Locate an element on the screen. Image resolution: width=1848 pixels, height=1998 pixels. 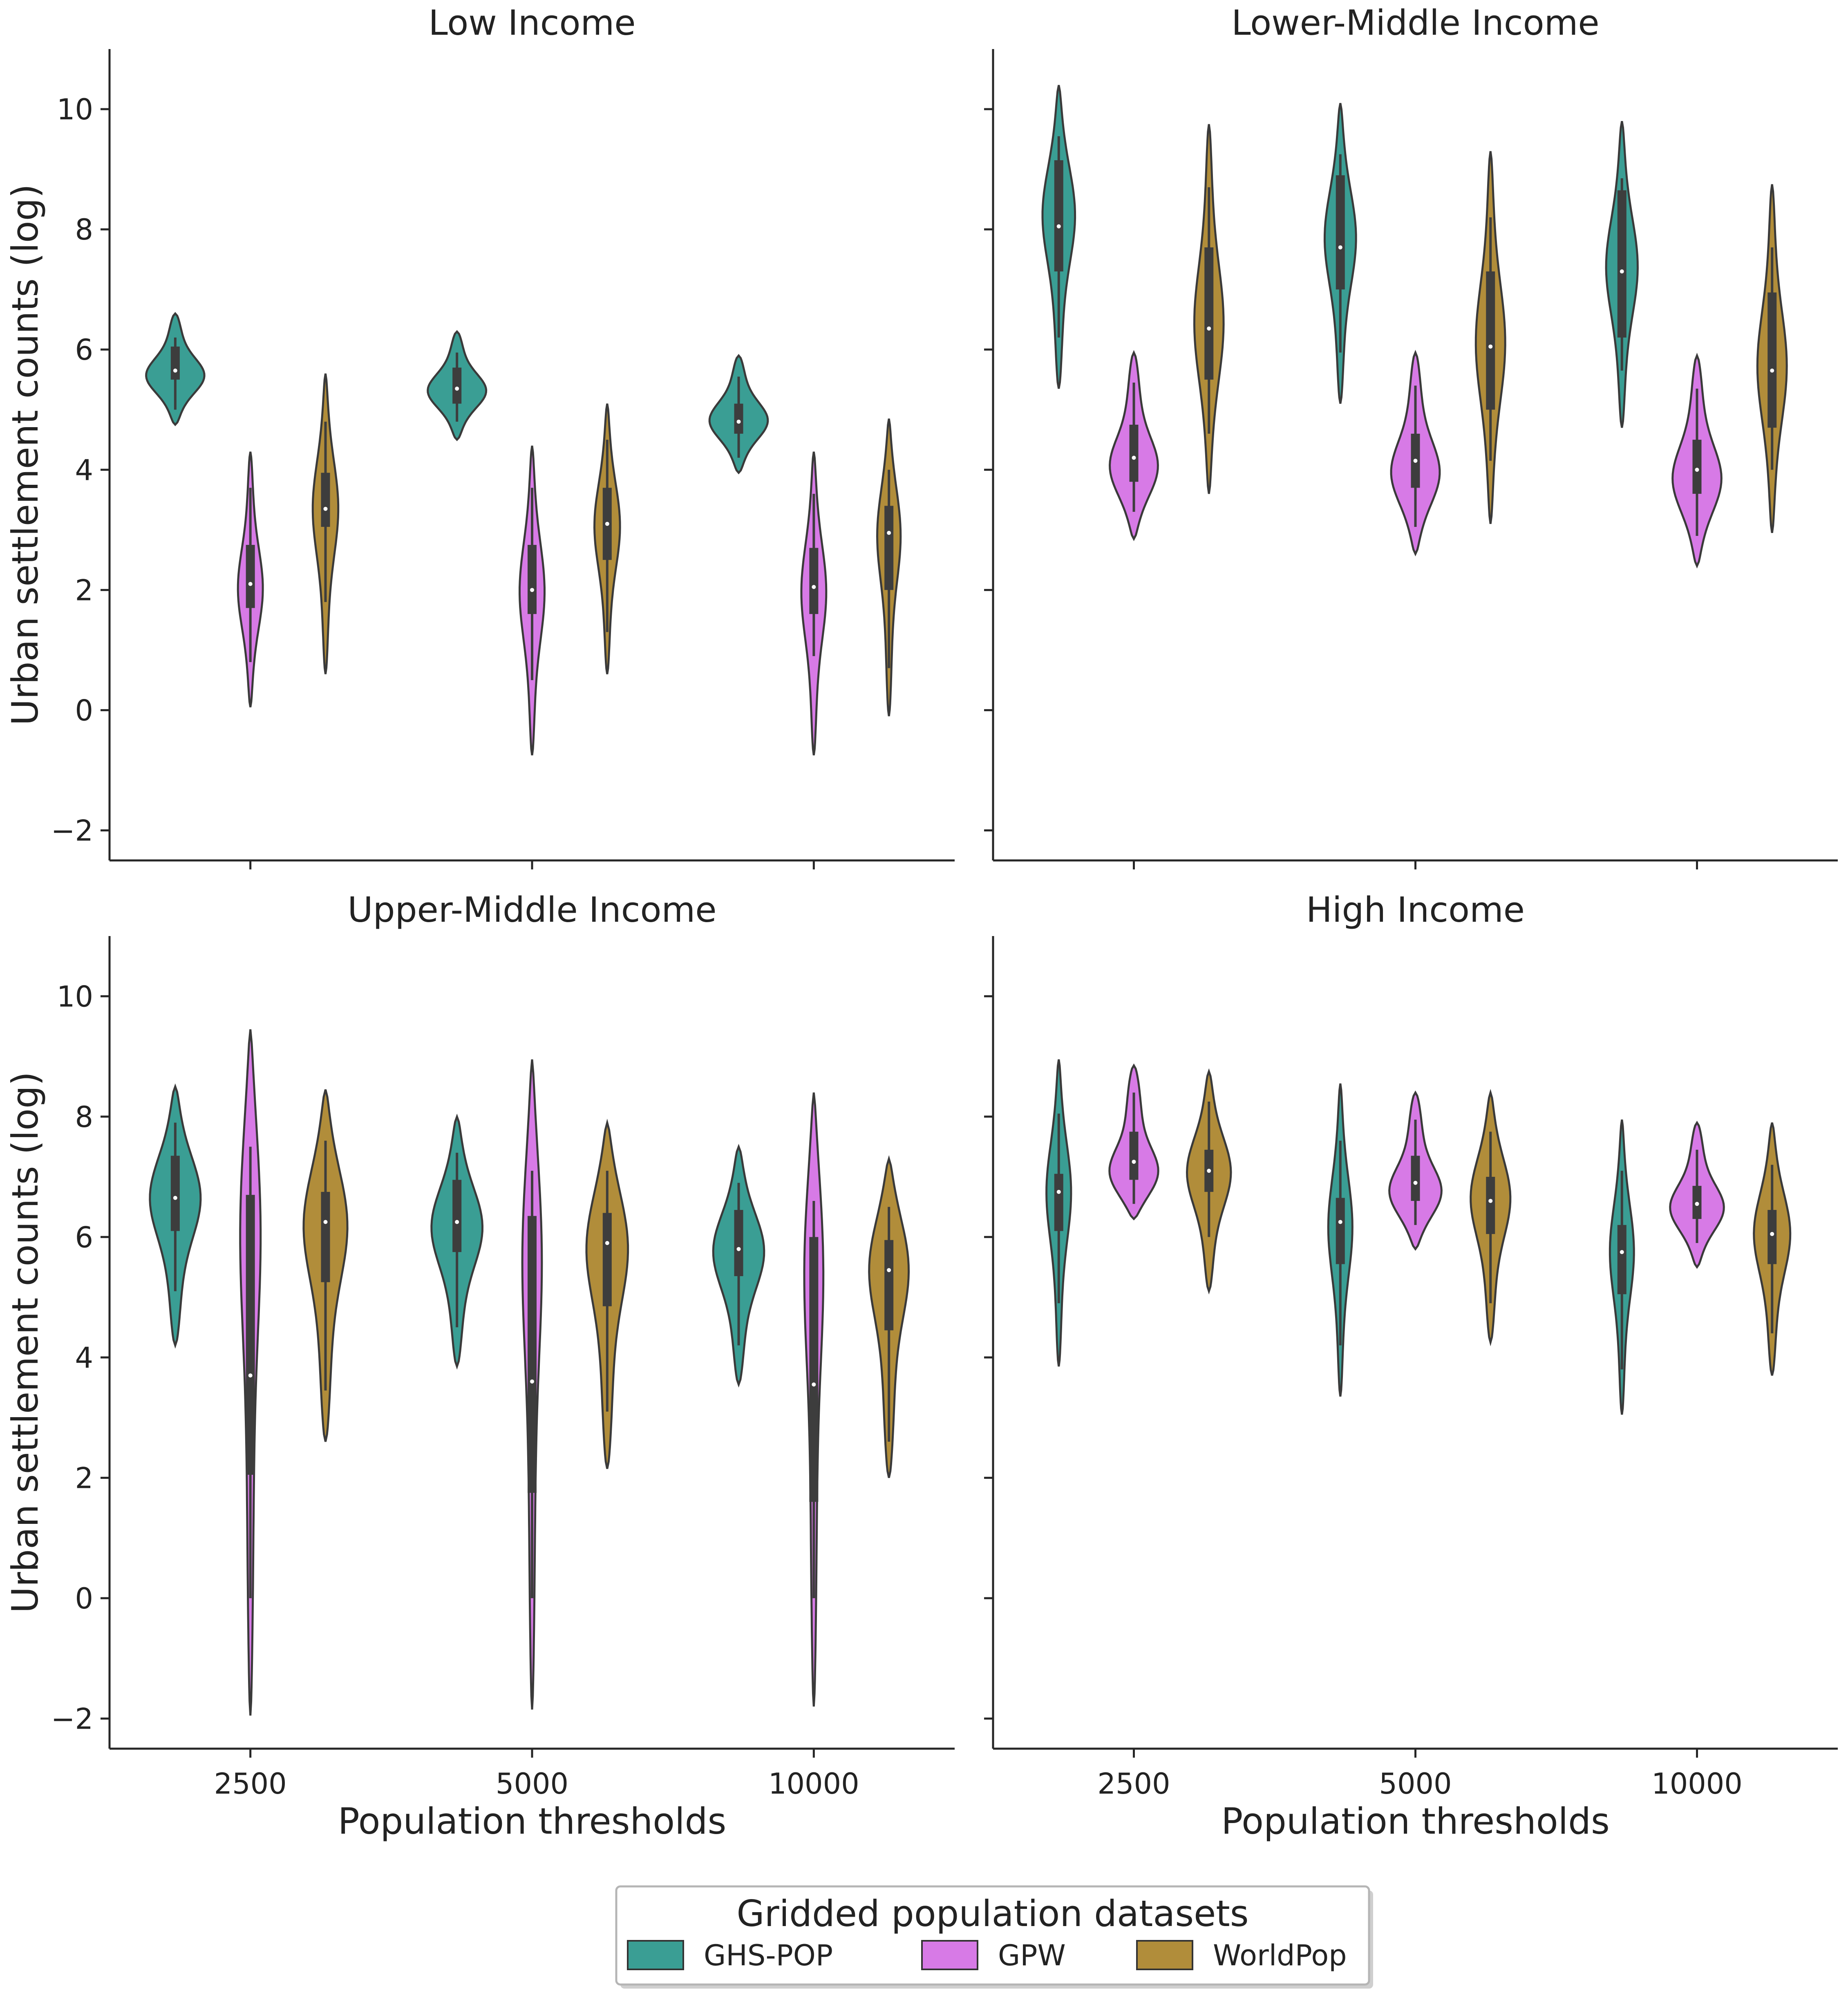
y-tick-label: 10 is located at coordinates (75, 110).